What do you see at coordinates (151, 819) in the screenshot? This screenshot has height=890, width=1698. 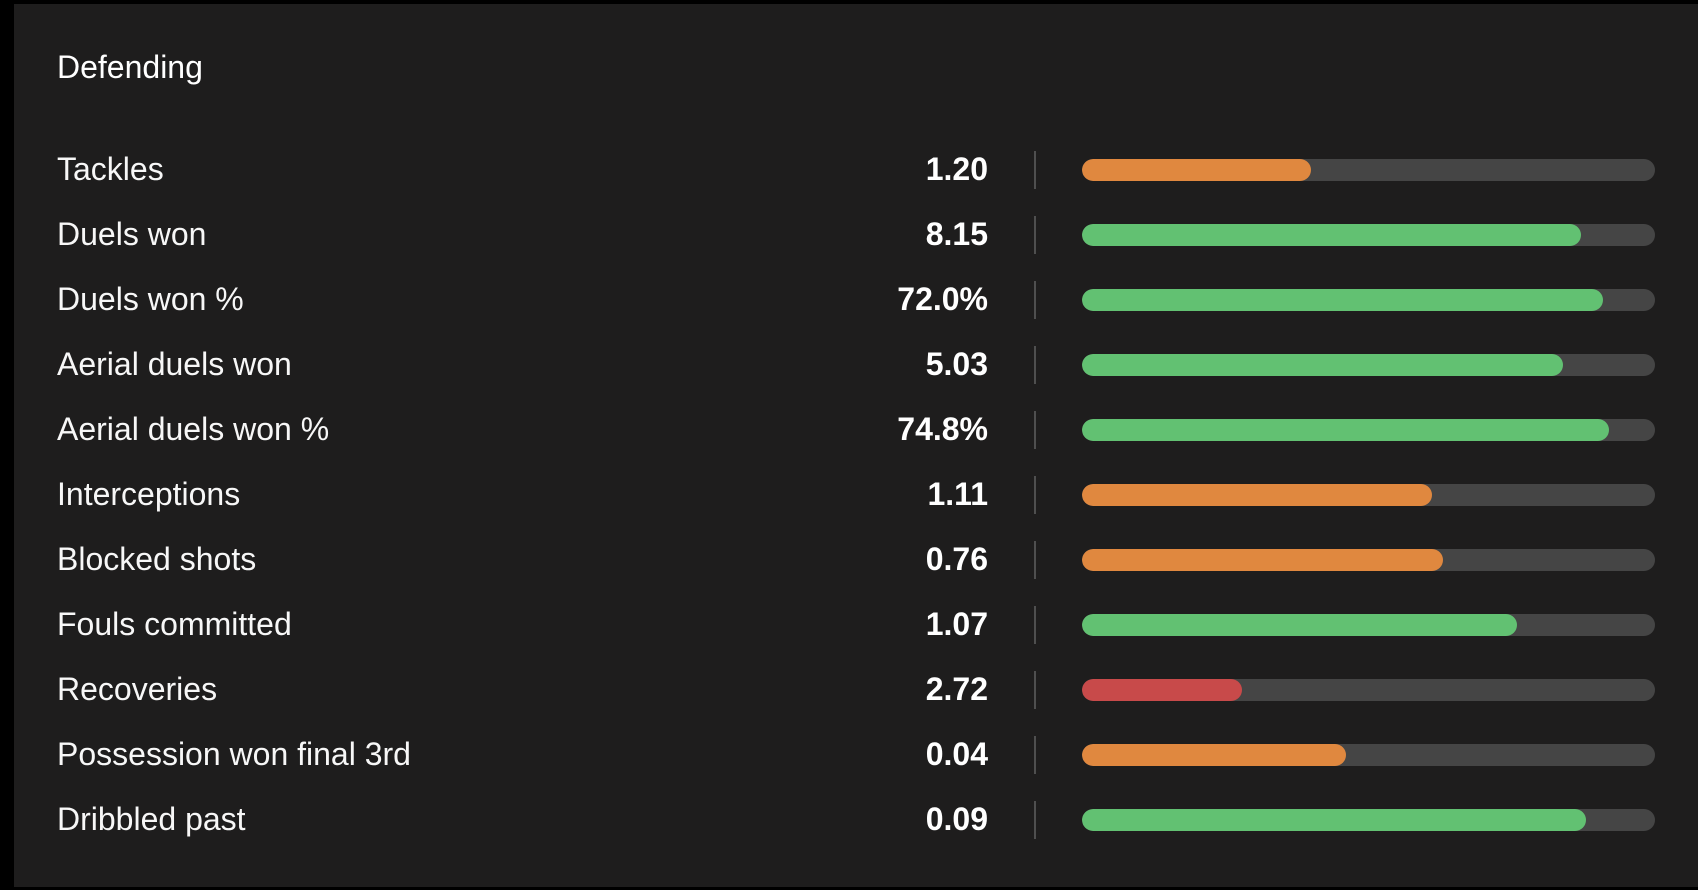 I see `stat-label: Dribbled past` at bounding box center [151, 819].